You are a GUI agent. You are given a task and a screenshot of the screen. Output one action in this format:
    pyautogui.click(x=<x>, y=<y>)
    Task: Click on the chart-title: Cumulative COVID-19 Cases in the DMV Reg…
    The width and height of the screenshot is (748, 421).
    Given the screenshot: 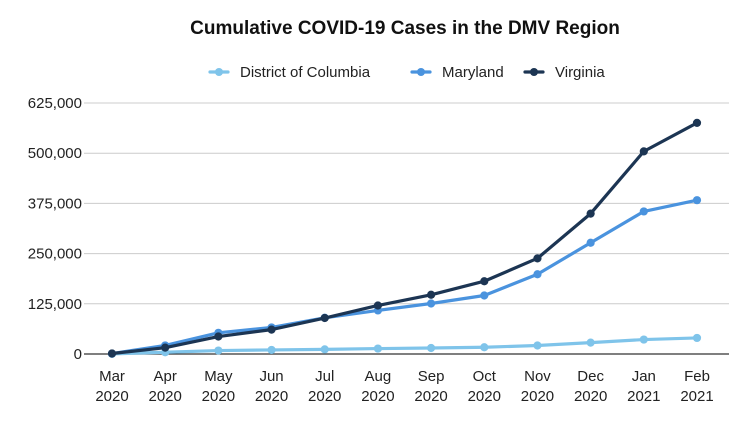 What is the action you would take?
    pyautogui.click(x=405, y=28)
    